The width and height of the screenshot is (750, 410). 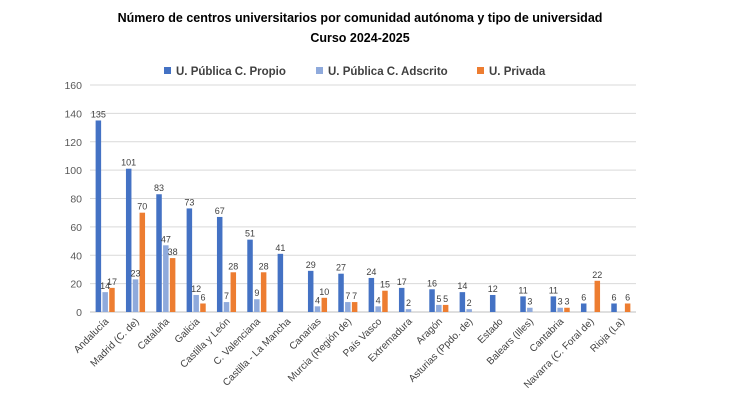 I want to click on category-label: Cataluña, so click(x=154, y=334).